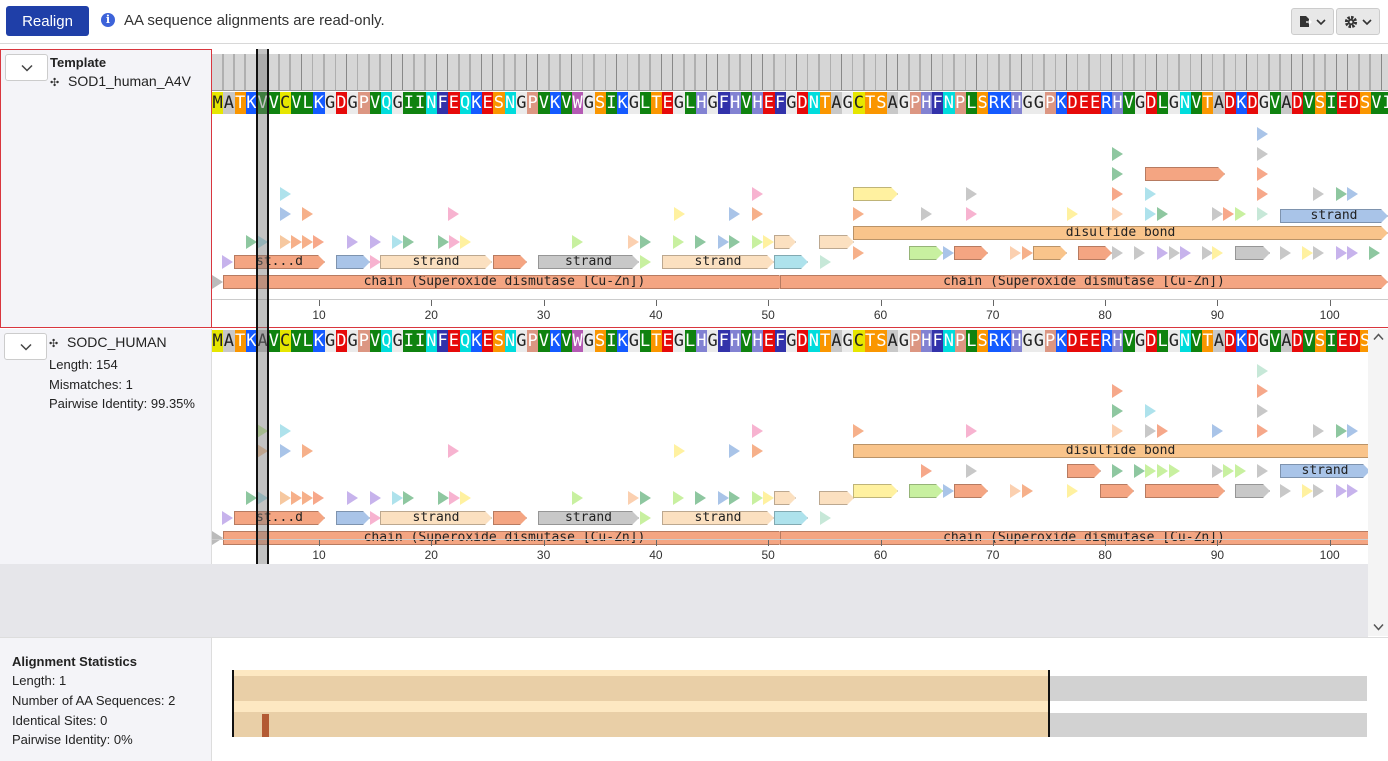 This screenshot has width=1388, height=761. What do you see at coordinates (769, 103) in the screenshot?
I see `residue: E` at bounding box center [769, 103].